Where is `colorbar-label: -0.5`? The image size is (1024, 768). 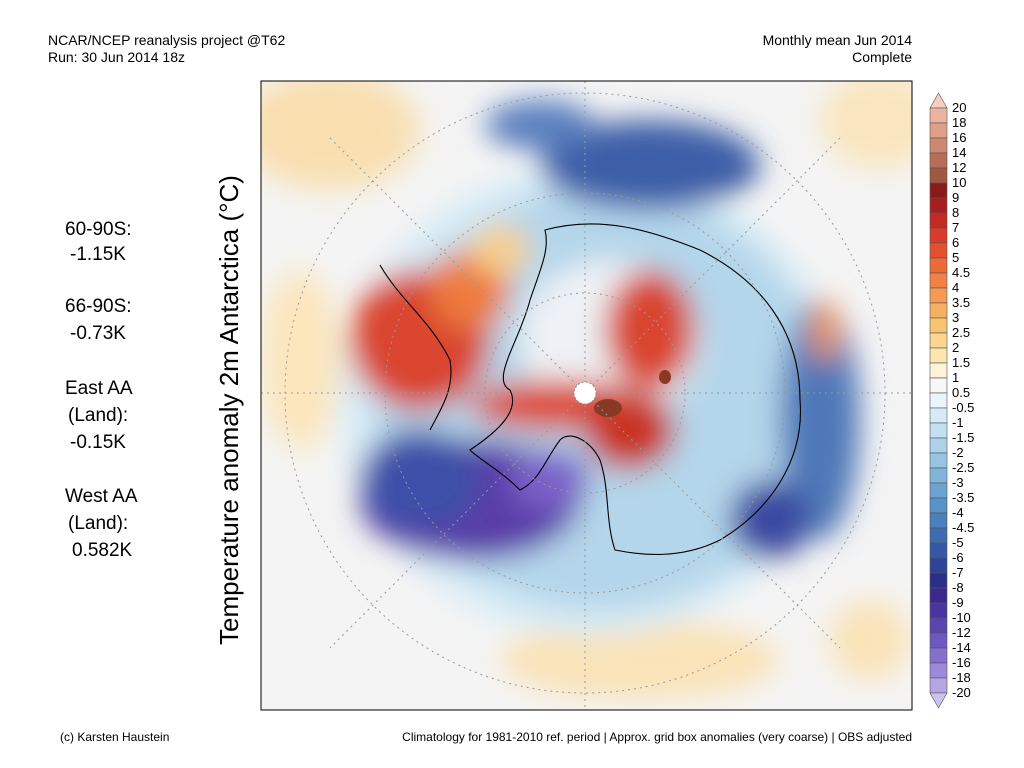
colorbar-label: -0.5 is located at coordinates (963, 407).